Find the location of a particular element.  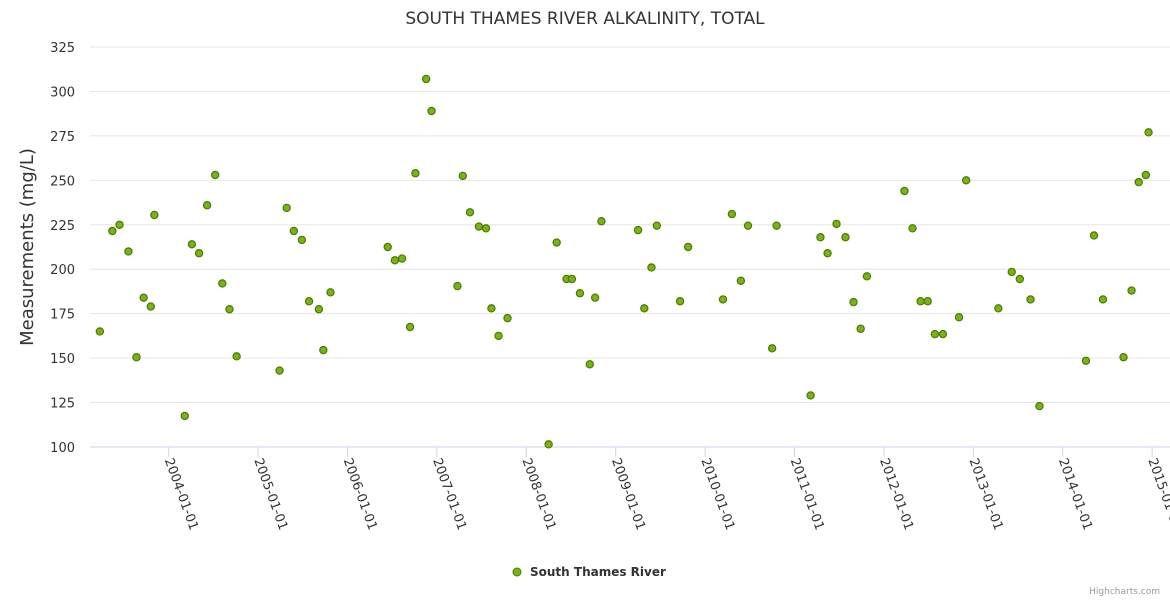

y-tick-label: 100 is located at coordinates (62, 448).